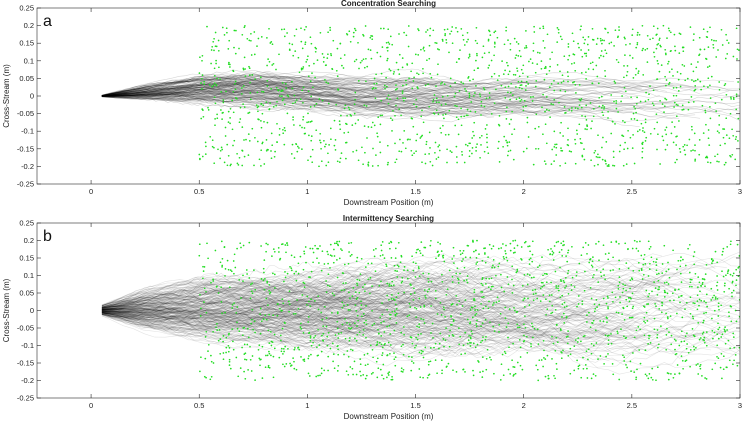 This screenshot has width=743, height=424. What do you see at coordinates (307, 191) in the screenshot?
I see `x-tick-label: 1` at bounding box center [307, 191].